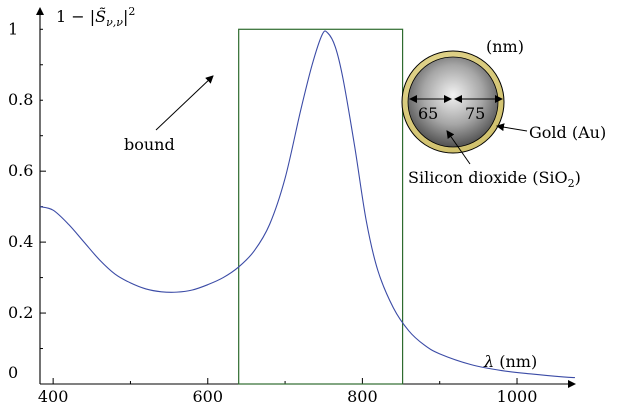 Image resolution: width=637 pixels, height=411 pixels. I want to click on x-axis-label: λ (nm), so click(510, 361).